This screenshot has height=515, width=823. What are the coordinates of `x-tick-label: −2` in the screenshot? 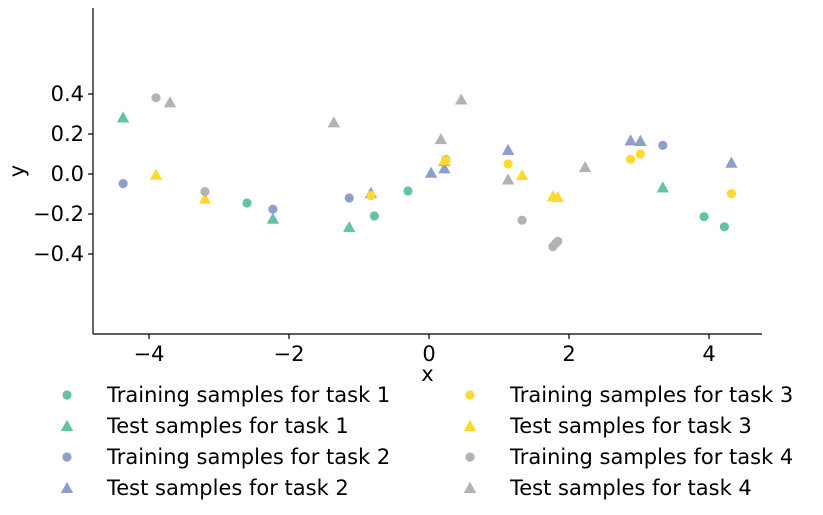 It's located at (289, 354).